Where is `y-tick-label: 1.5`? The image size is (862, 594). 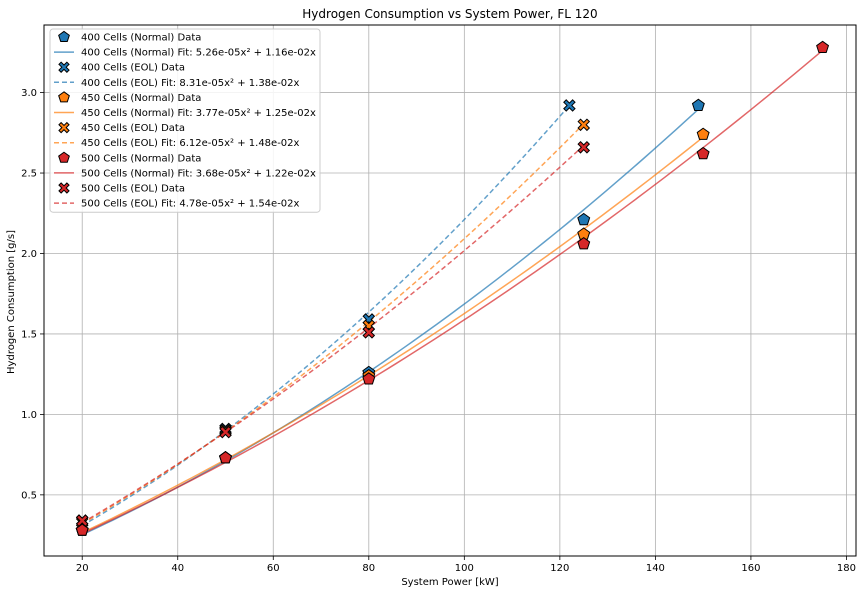 y-tick-label: 1.5 is located at coordinates (29, 334).